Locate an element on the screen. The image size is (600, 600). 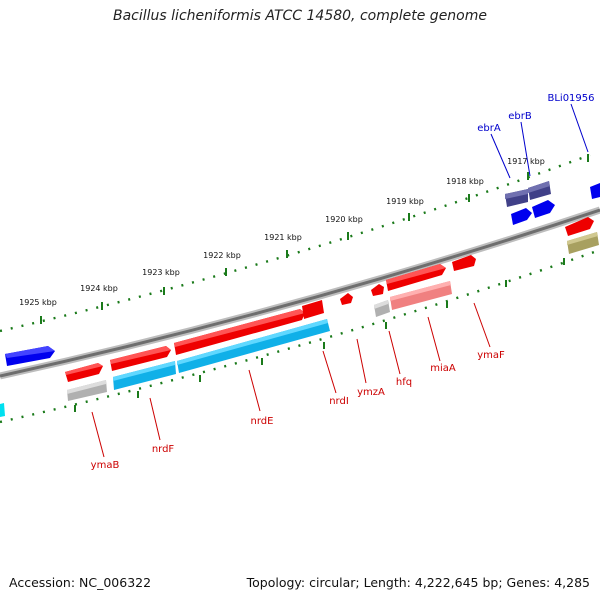
cog-ymaB is located at coordinates (87, 390).